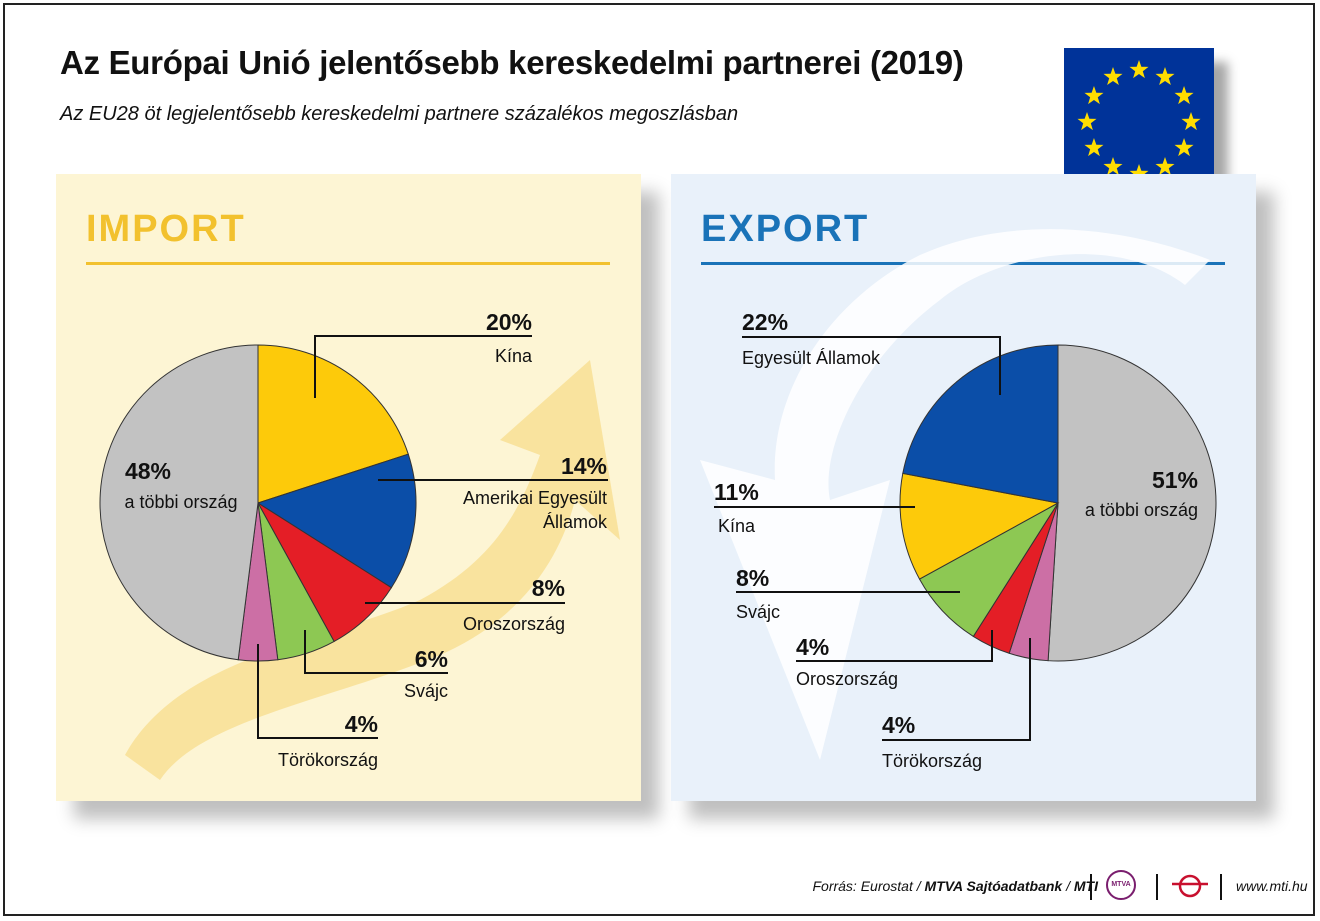 Image resolution: width=1320 pixels, height=921 pixels. Describe the element at coordinates (765, 322) in the screenshot. I see `export-usa-percent: 22%` at that location.